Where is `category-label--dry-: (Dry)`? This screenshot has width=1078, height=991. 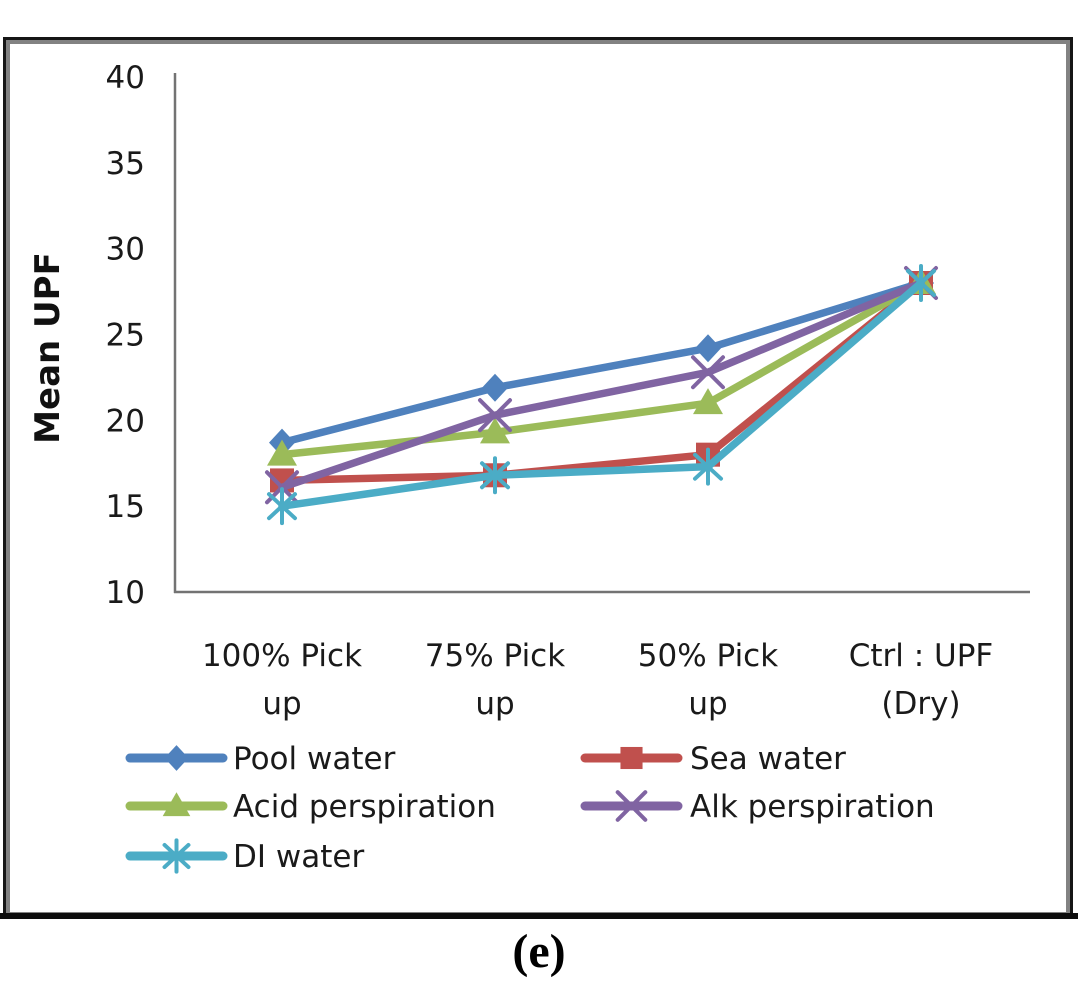 category-label--dry-: (Dry) is located at coordinates (920, 704).